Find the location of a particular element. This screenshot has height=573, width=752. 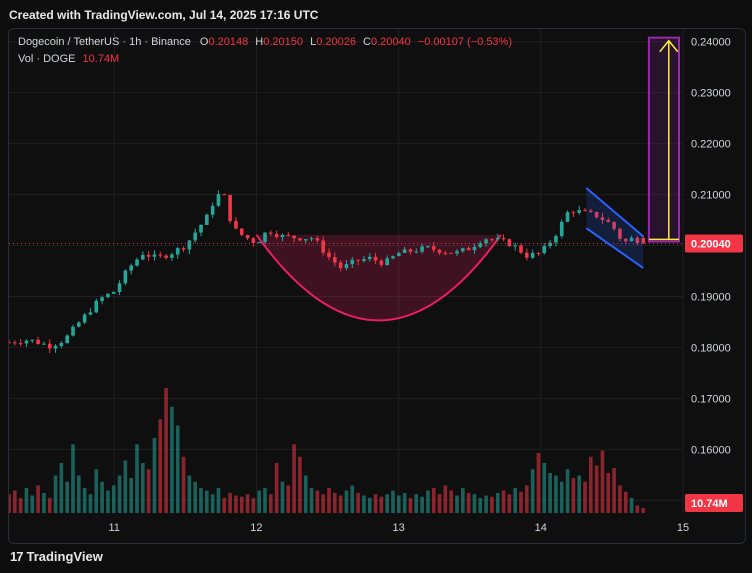

price-tick-label: 0.24000 is located at coordinates (711, 43).